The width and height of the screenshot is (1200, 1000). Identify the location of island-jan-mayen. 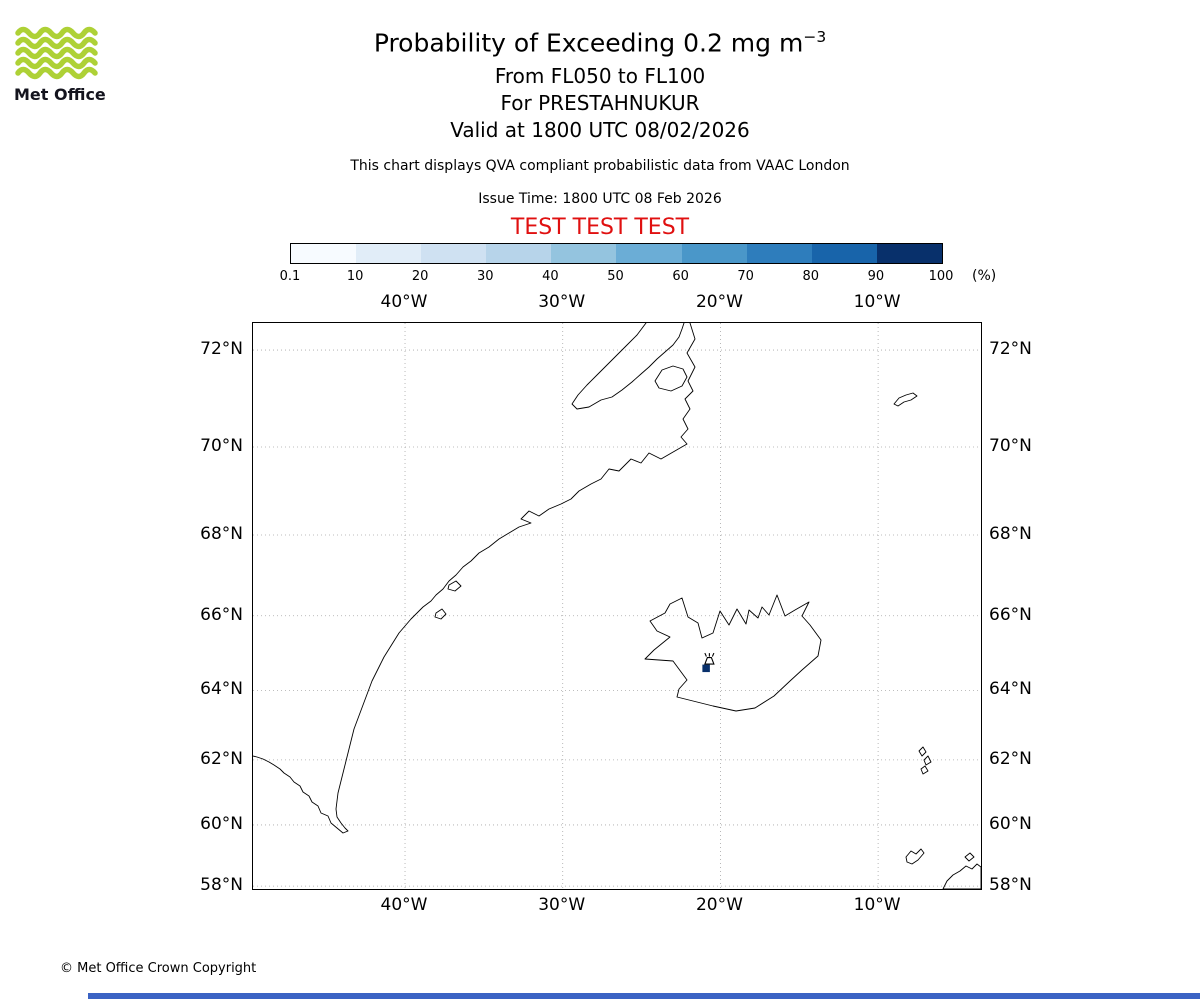
(905, 399).